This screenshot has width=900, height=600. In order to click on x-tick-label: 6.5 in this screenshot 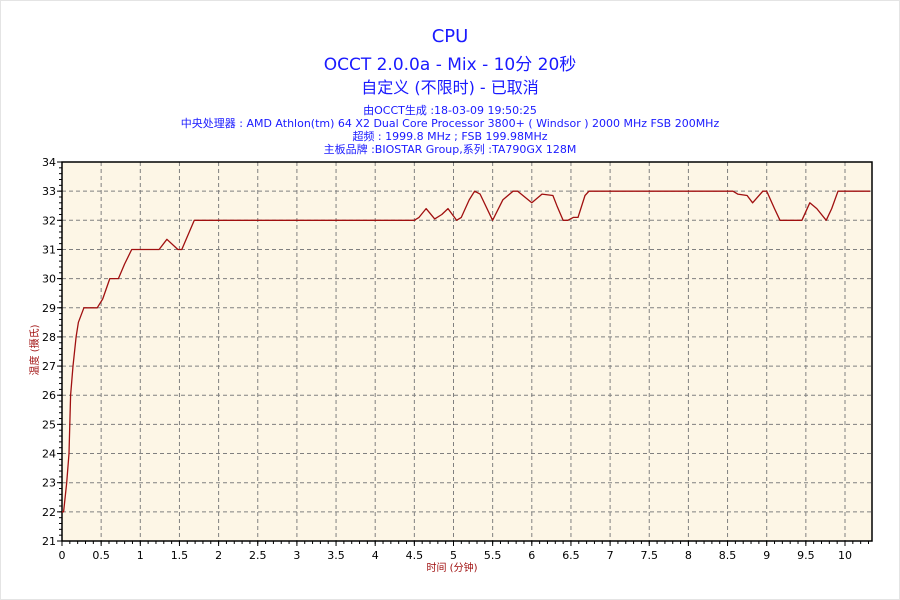, I will do `click(571, 555)`.